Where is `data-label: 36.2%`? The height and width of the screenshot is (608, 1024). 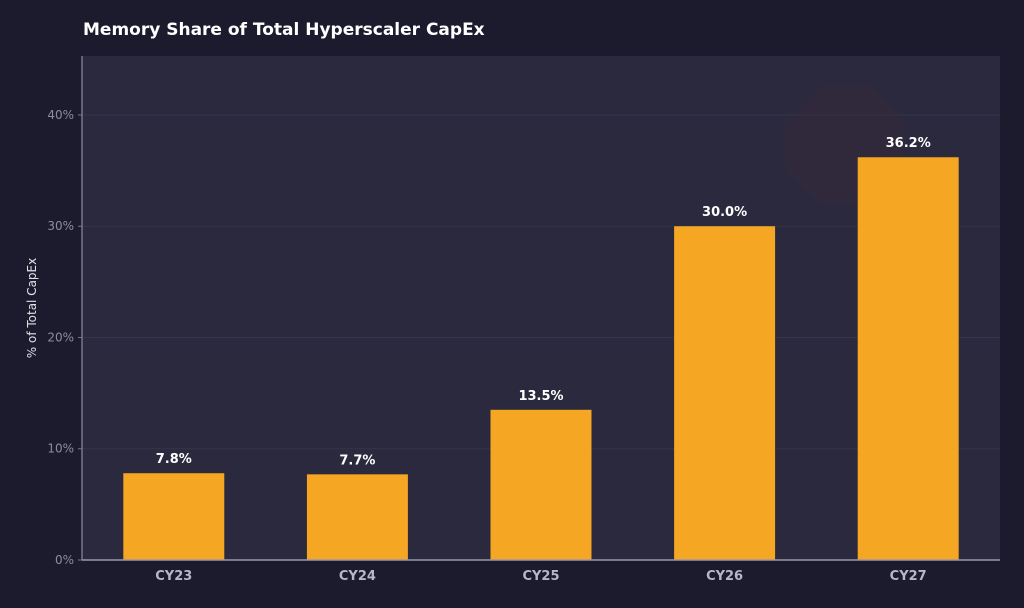
data-label: 36.2% is located at coordinates (908, 143).